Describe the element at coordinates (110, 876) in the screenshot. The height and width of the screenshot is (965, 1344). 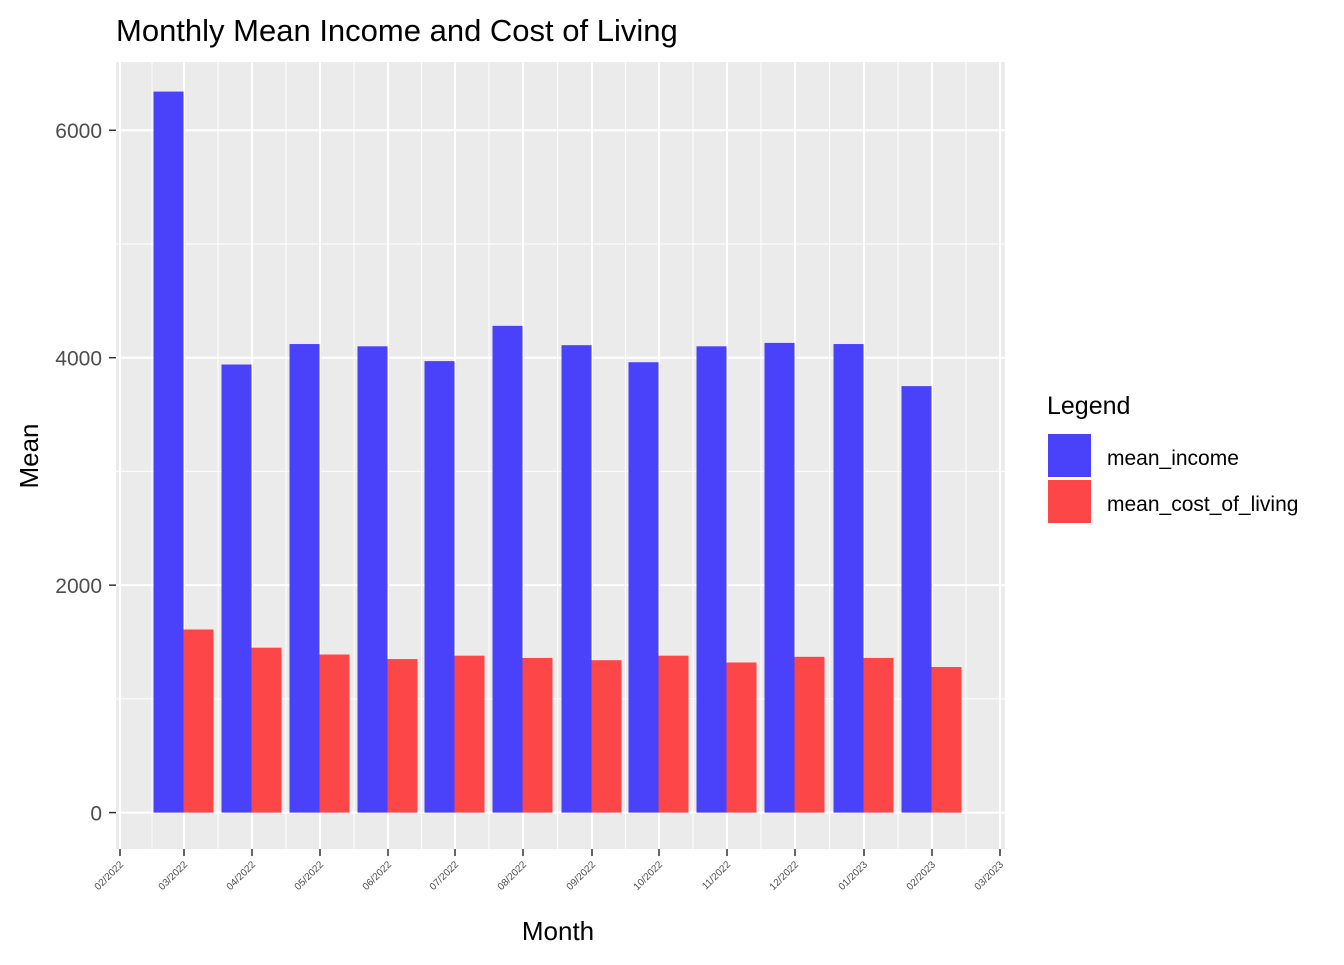
I see `x-tick-label: 02/2022` at that location.